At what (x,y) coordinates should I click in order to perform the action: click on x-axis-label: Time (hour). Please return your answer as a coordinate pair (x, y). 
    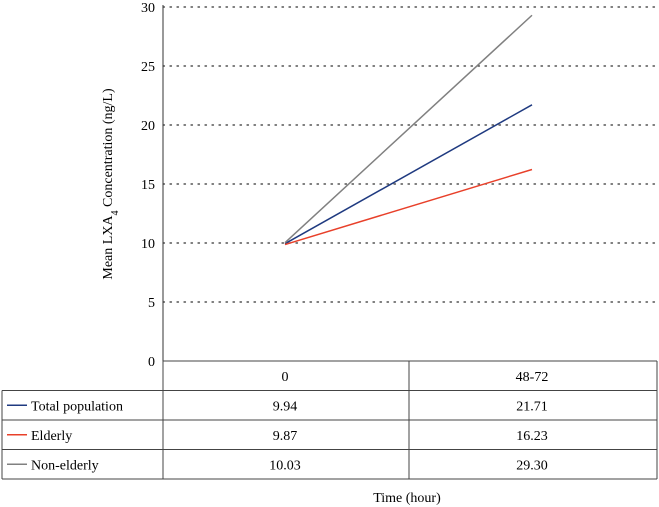
    Looking at the image, I should click on (407, 498).